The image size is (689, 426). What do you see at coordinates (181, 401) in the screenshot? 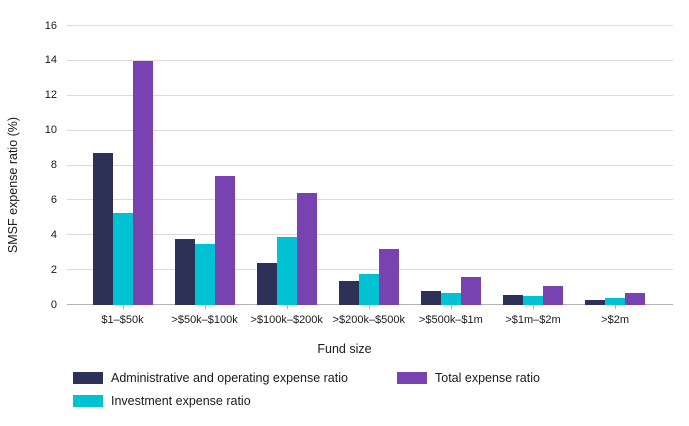
I see `legend-label: Investment expense ratio` at bounding box center [181, 401].